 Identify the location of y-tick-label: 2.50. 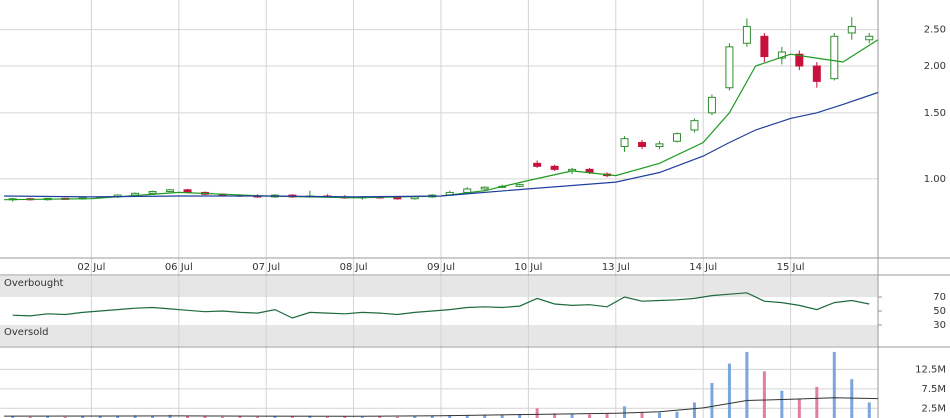
(935, 30).